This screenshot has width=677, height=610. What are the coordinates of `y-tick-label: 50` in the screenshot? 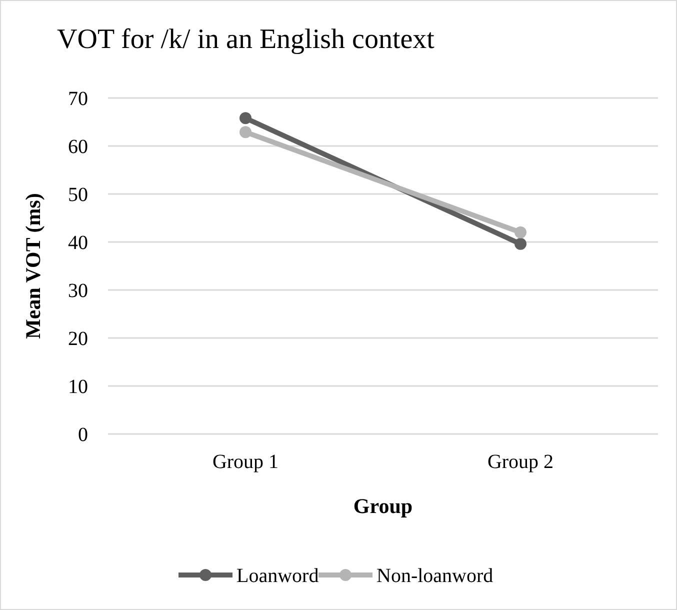 It's located at (78, 195).